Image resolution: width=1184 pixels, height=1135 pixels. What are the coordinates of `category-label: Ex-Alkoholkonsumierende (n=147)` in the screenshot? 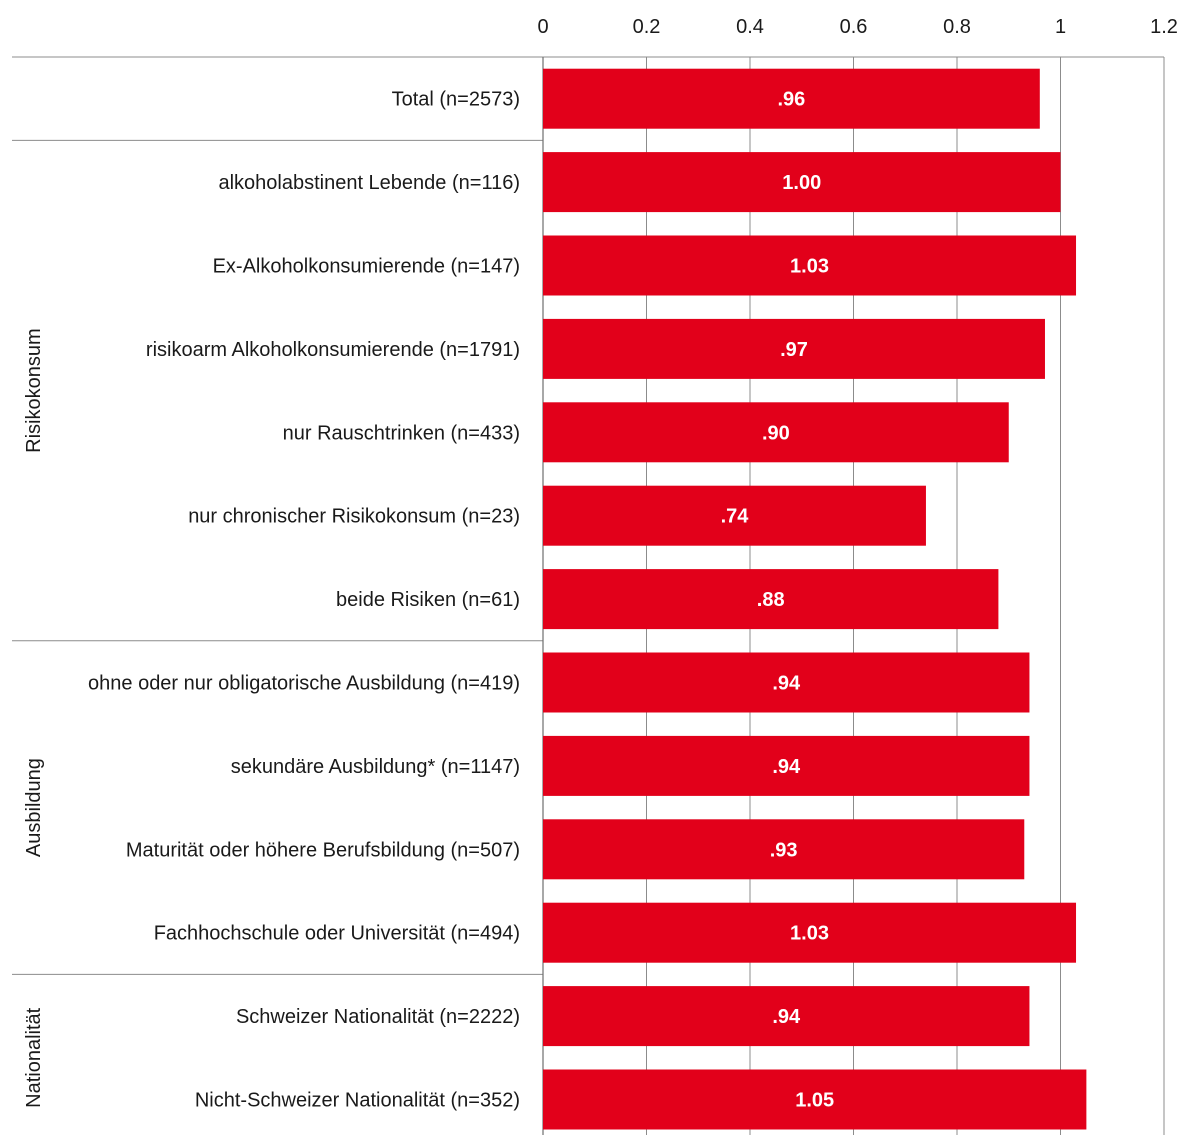 It's located at (366, 267).